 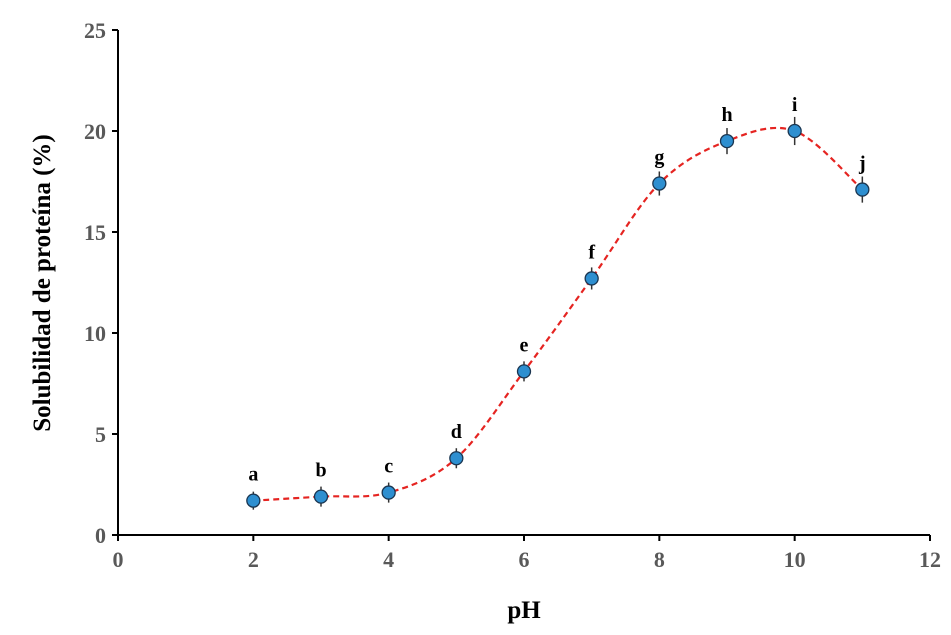 I want to click on x-tick-label: 10, so click(x=795, y=559).